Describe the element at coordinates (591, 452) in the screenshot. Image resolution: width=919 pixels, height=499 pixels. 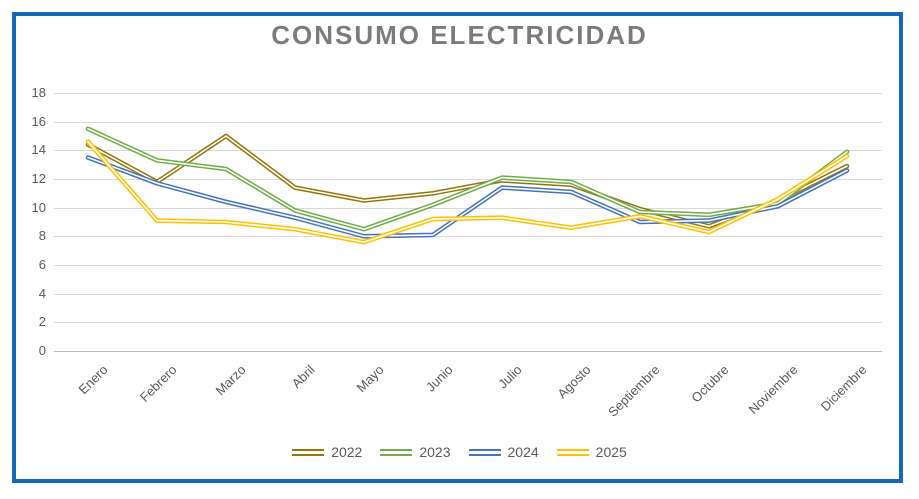
I see `legend-item-2025: 2025` at that location.